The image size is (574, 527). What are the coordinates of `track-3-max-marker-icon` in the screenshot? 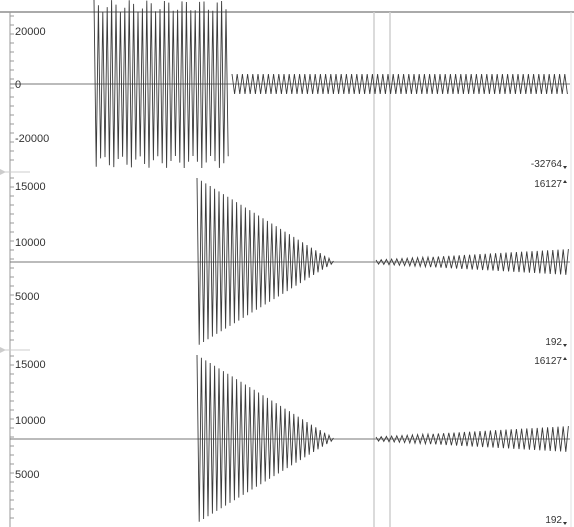 It's located at (565, 358).